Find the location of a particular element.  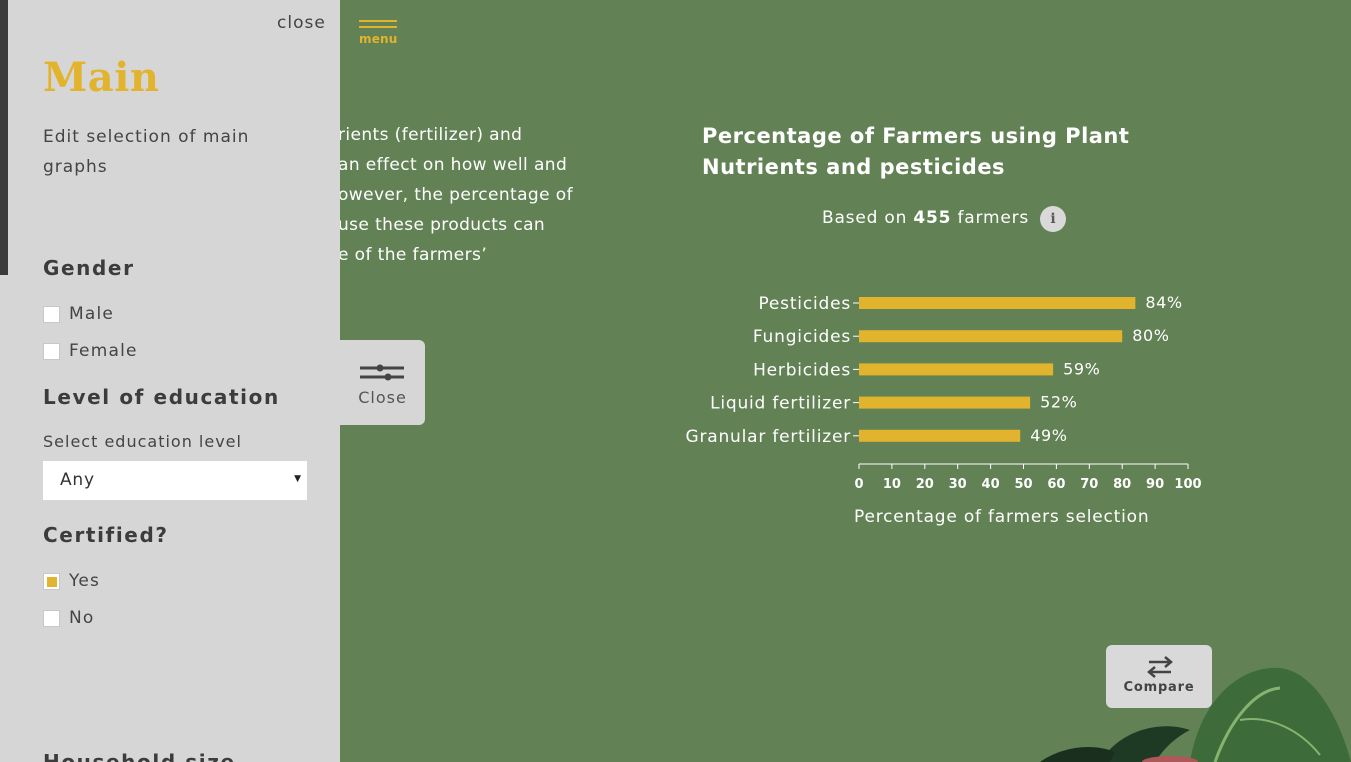

education-heading: Level of education is located at coordinates (161, 397).